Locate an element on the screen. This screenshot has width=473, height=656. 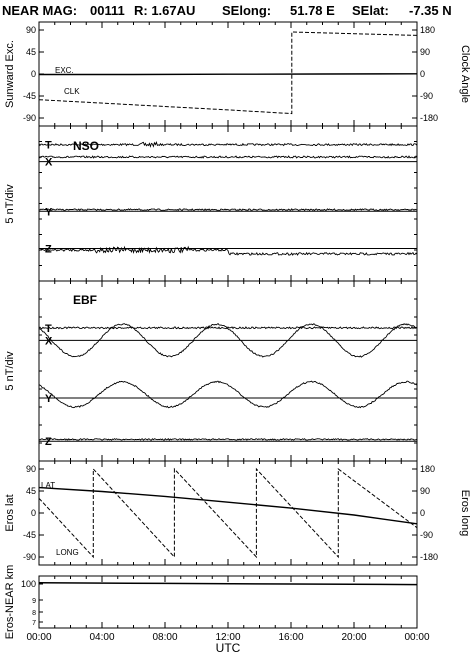
x-tick-label: 16:00 is located at coordinates (290, 637).